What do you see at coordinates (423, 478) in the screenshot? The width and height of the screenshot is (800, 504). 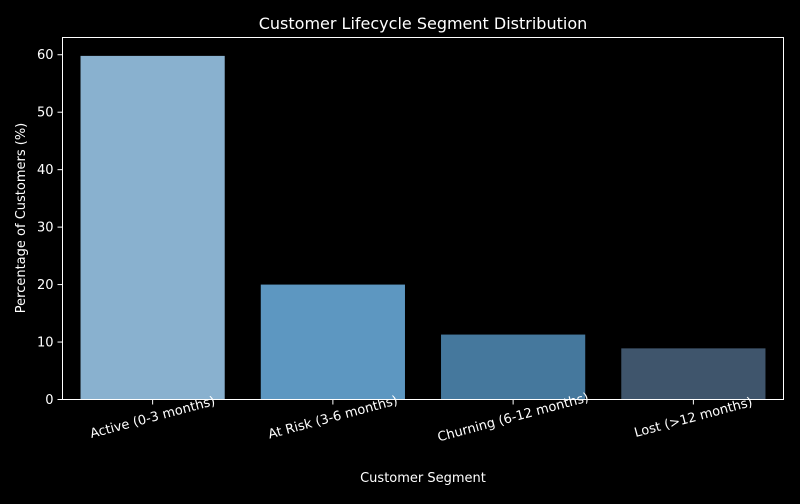 I see `x-axis-label: Customer Segment` at bounding box center [423, 478].